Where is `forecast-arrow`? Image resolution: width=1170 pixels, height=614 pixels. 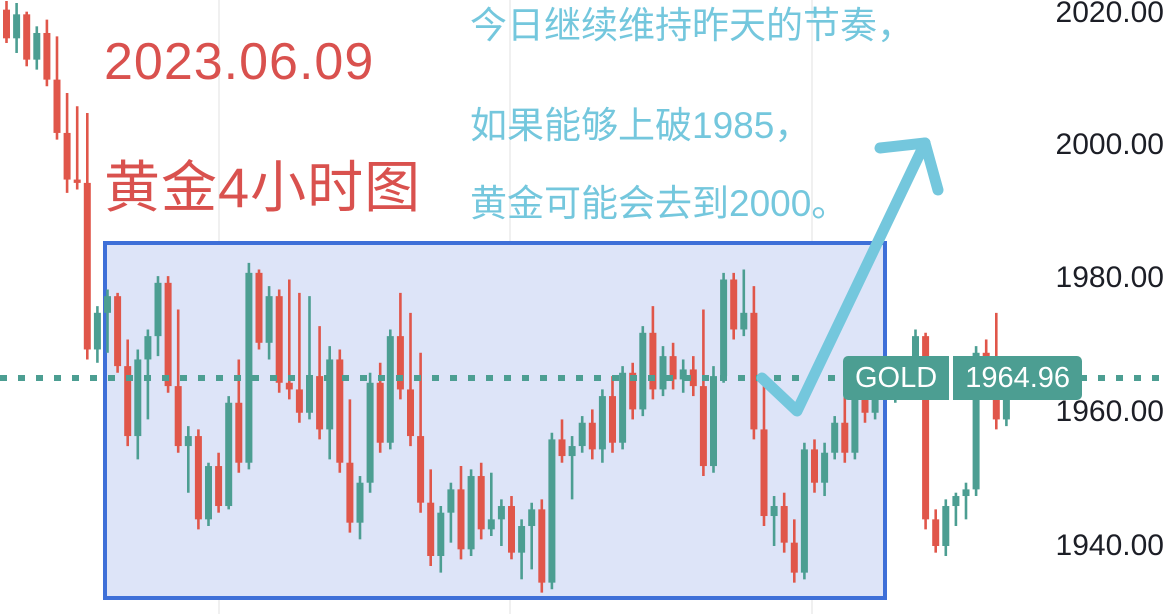 forecast-arrow is located at coordinates (850, 277).